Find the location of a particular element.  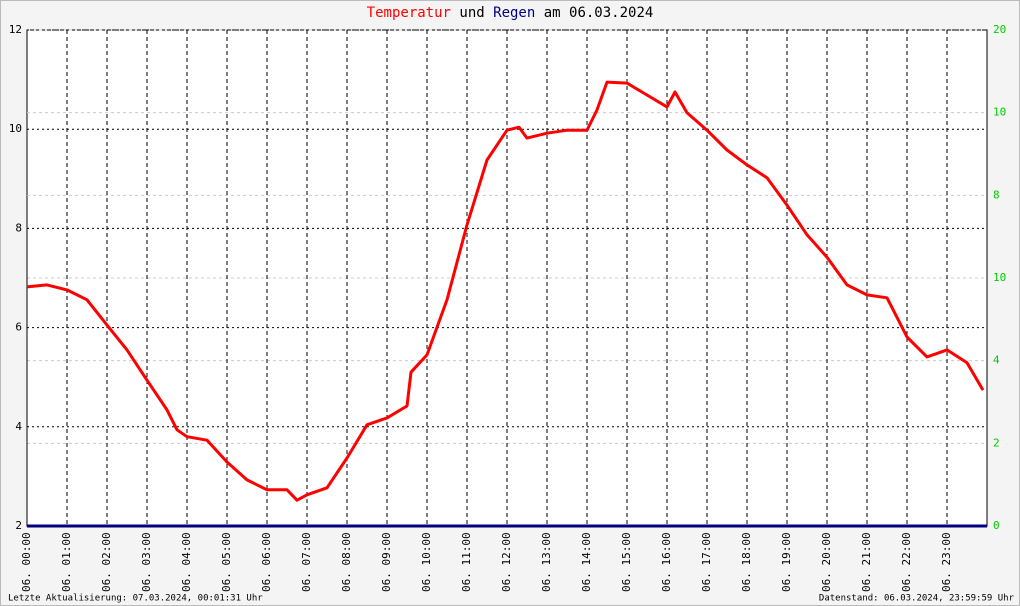

x-tick-label: 06. 17:00 is located at coordinates (706, 562).